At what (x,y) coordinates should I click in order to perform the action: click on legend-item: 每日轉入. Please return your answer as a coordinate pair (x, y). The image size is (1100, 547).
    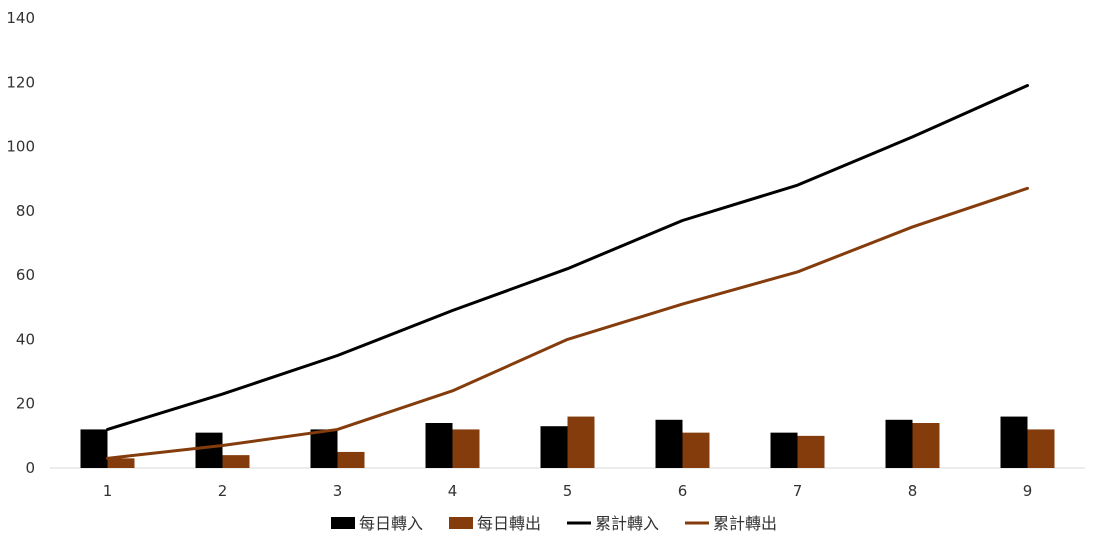
    Looking at the image, I should click on (377, 523).